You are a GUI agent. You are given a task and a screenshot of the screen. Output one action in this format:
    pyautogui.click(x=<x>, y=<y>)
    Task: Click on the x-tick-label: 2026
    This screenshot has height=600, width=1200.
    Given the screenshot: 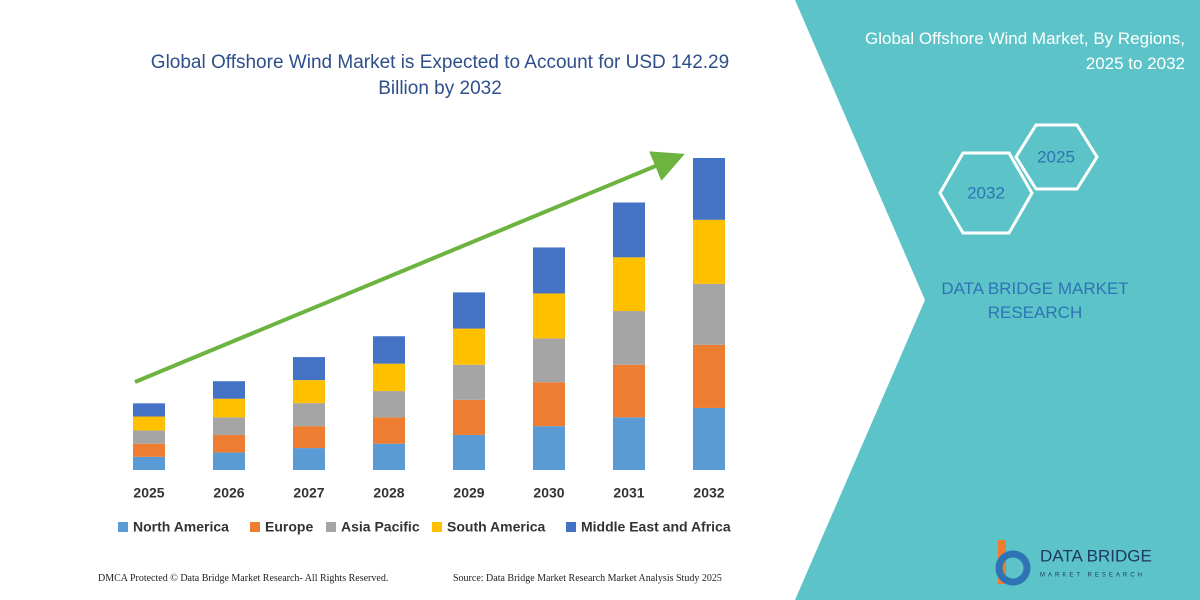 What is the action you would take?
    pyautogui.click(x=228, y=493)
    